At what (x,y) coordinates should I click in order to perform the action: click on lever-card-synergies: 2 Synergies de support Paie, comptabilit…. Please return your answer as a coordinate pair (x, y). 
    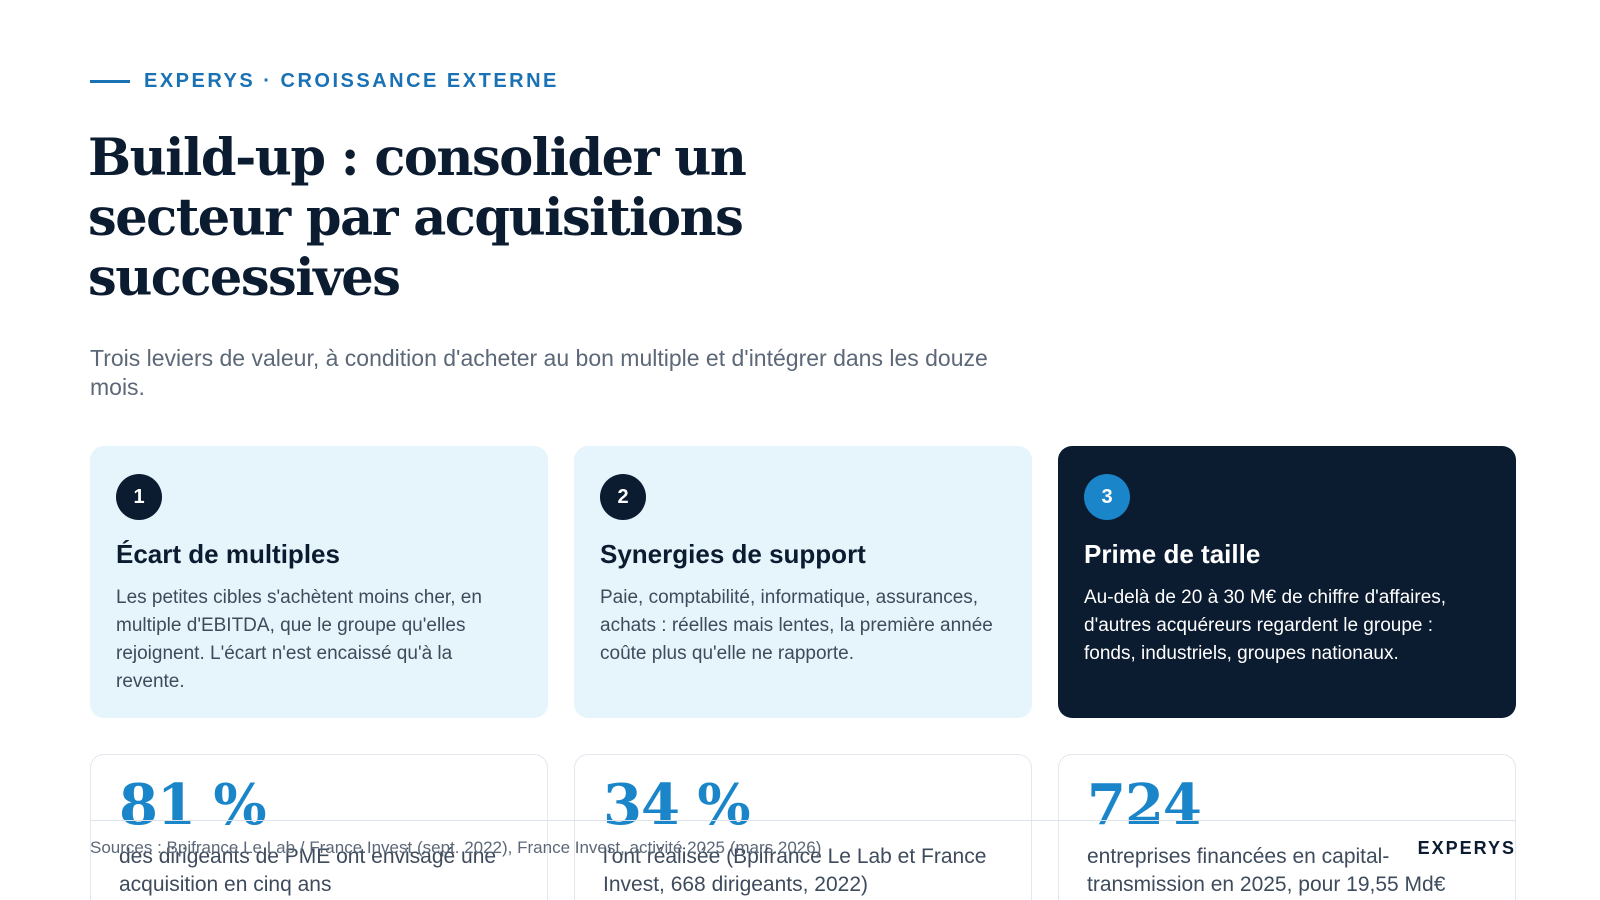
    Looking at the image, I should click on (803, 582).